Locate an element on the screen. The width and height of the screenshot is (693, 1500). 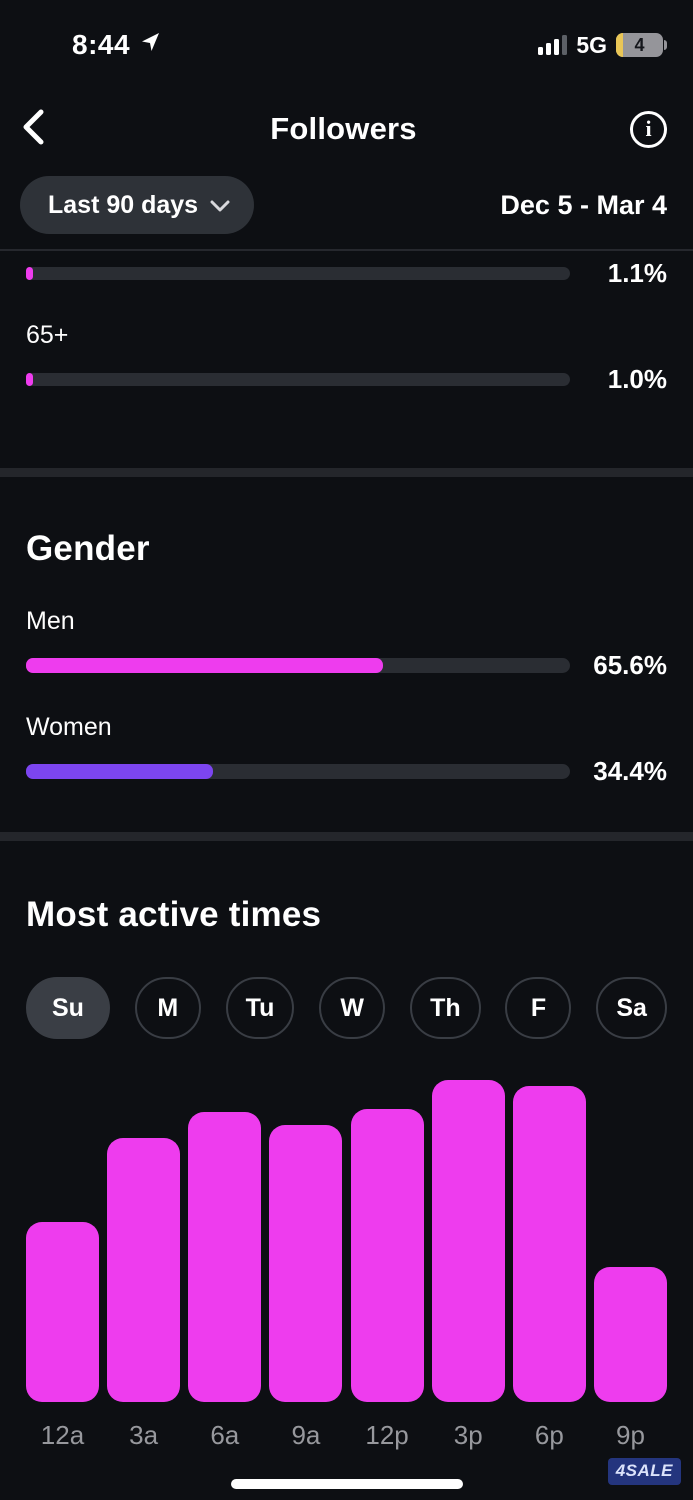
activity-bar-12a is located at coordinates (62, 1311).